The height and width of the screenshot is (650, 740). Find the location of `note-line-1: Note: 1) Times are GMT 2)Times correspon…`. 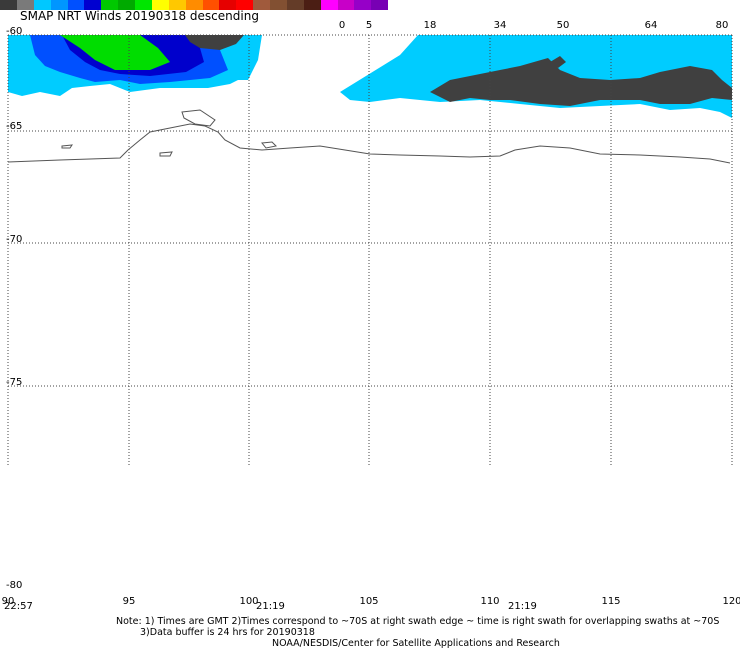

note-line-1: Note: 1) Times are GMT 2)Times correspon… is located at coordinates (418, 621).